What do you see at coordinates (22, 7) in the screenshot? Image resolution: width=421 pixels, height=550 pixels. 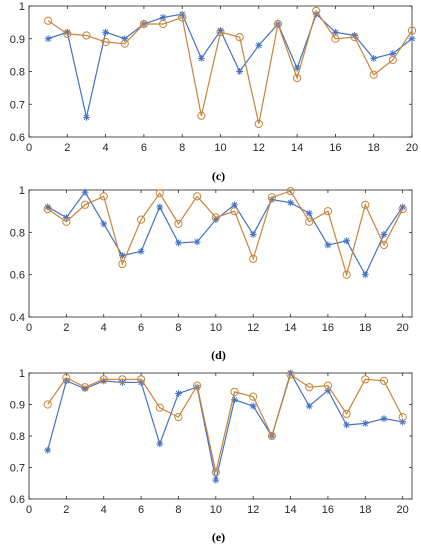 I see `y-tick-label: 1` at bounding box center [22, 7].